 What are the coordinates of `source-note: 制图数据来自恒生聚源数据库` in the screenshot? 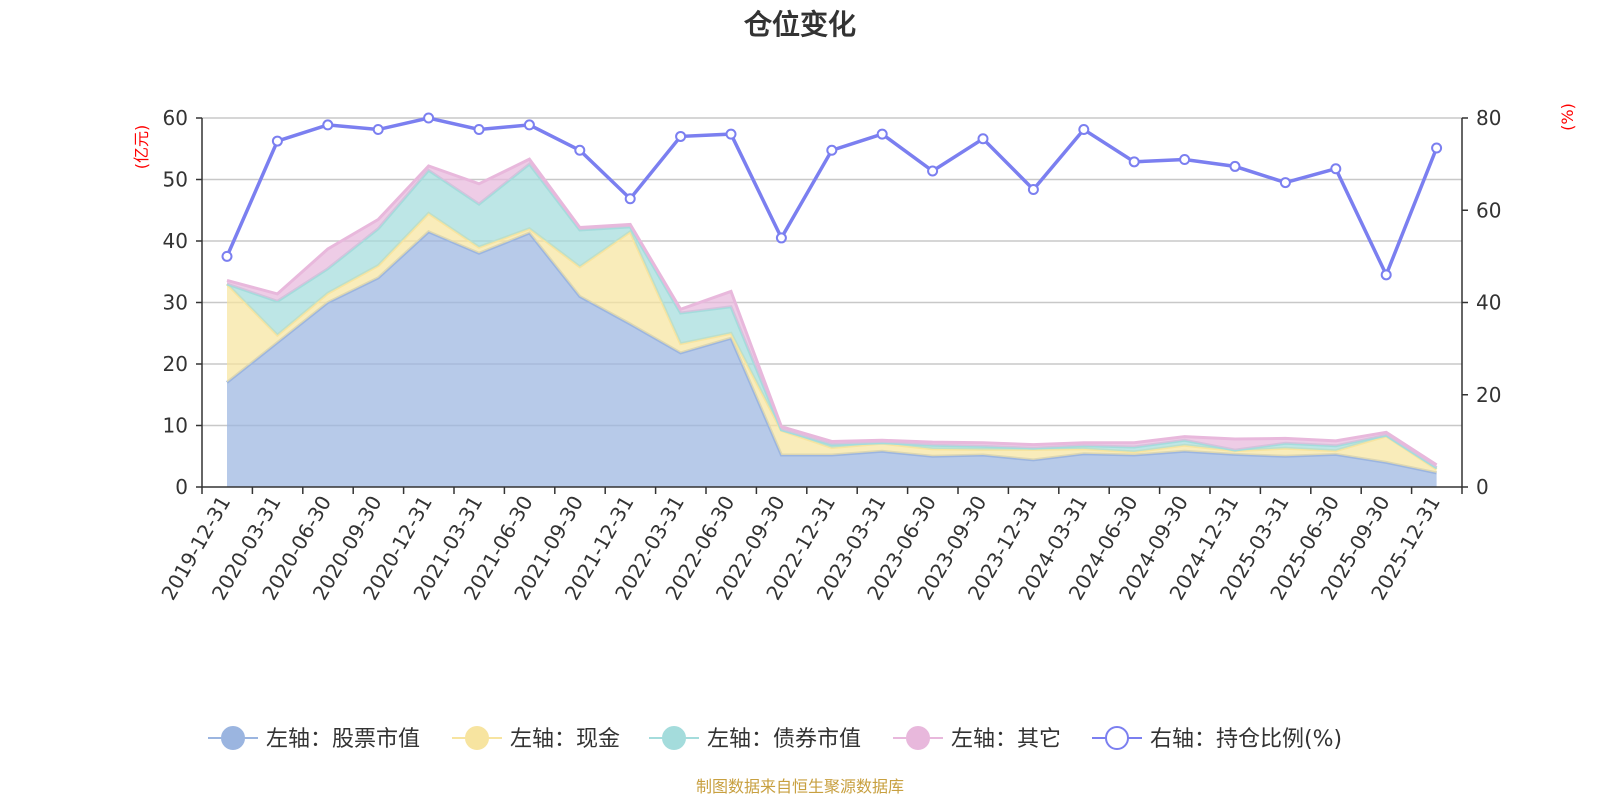 It's located at (800, 786).